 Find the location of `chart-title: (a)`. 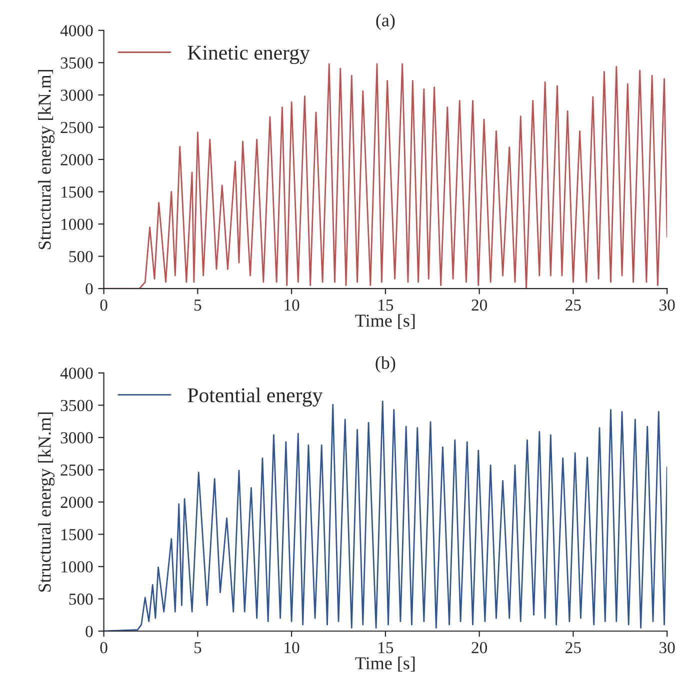

chart-title: (a) is located at coordinates (385, 22).